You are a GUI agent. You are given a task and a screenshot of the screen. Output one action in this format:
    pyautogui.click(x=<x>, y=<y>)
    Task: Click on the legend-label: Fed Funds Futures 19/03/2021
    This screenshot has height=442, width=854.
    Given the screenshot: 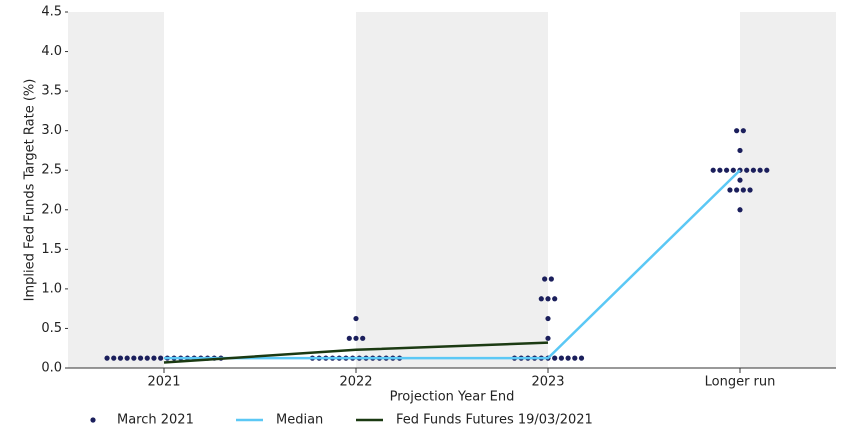 What is the action you would take?
    pyautogui.click(x=494, y=420)
    